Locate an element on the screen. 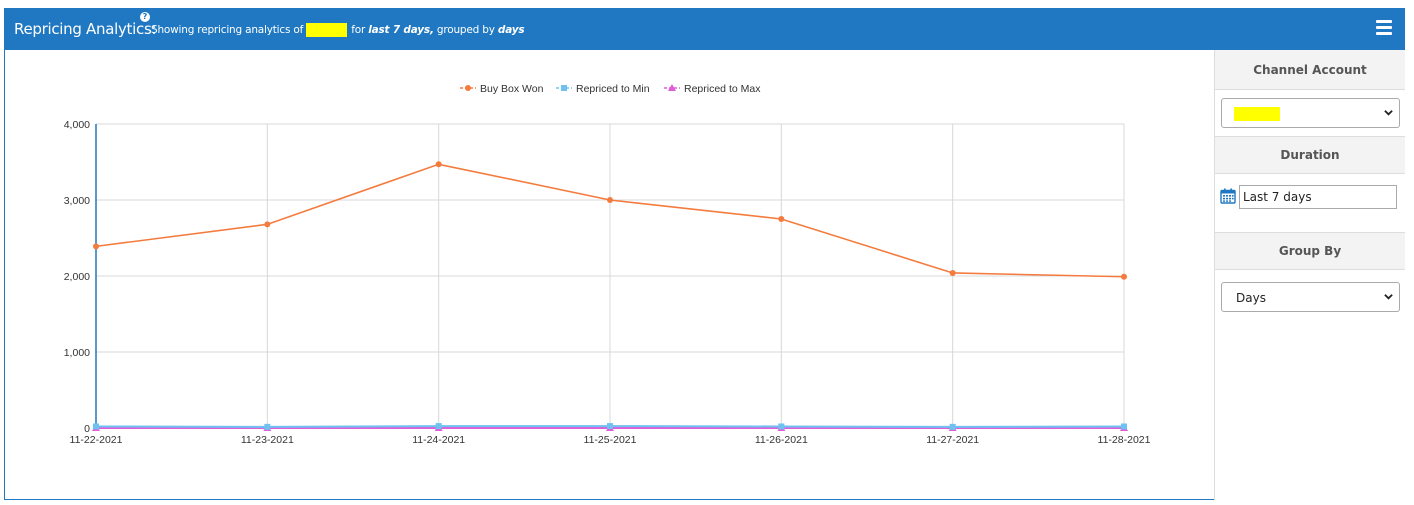 The height and width of the screenshot is (505, 1414). help-icon: ? is located at coordinates (145, 17).